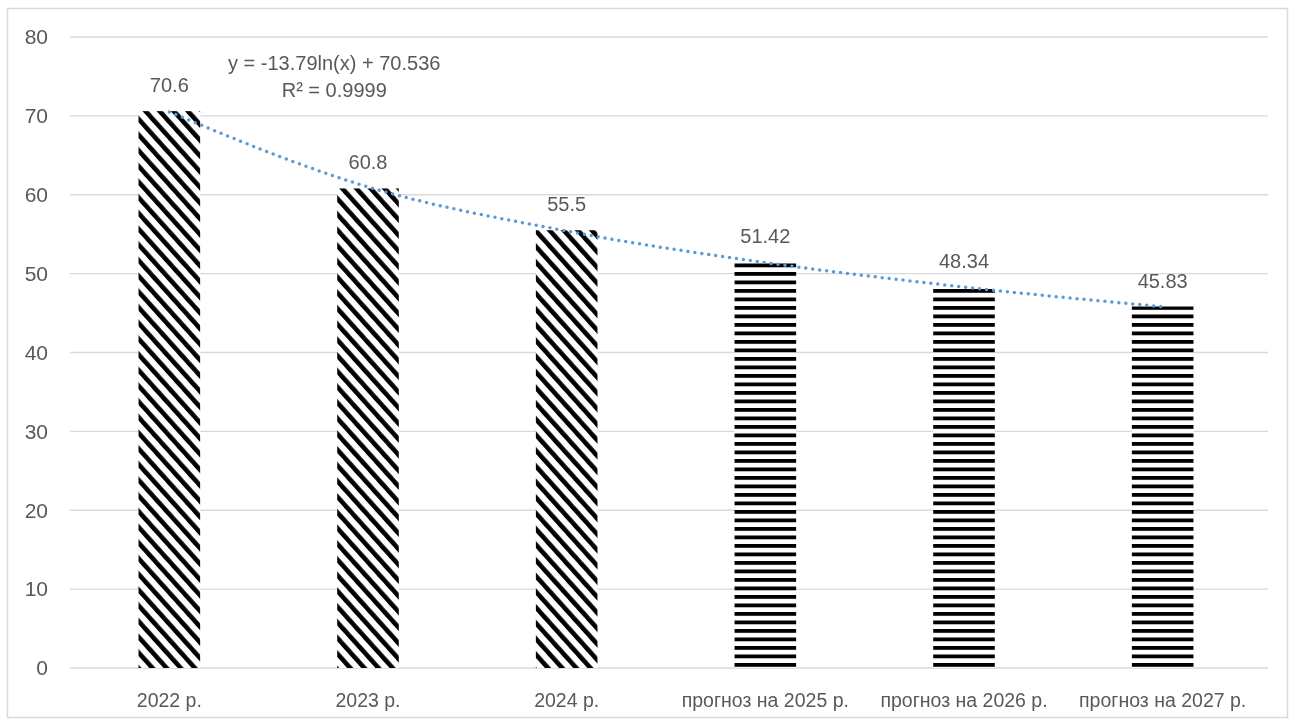  I want to click on x-tick-label: 2022 р., so click(169, 700).